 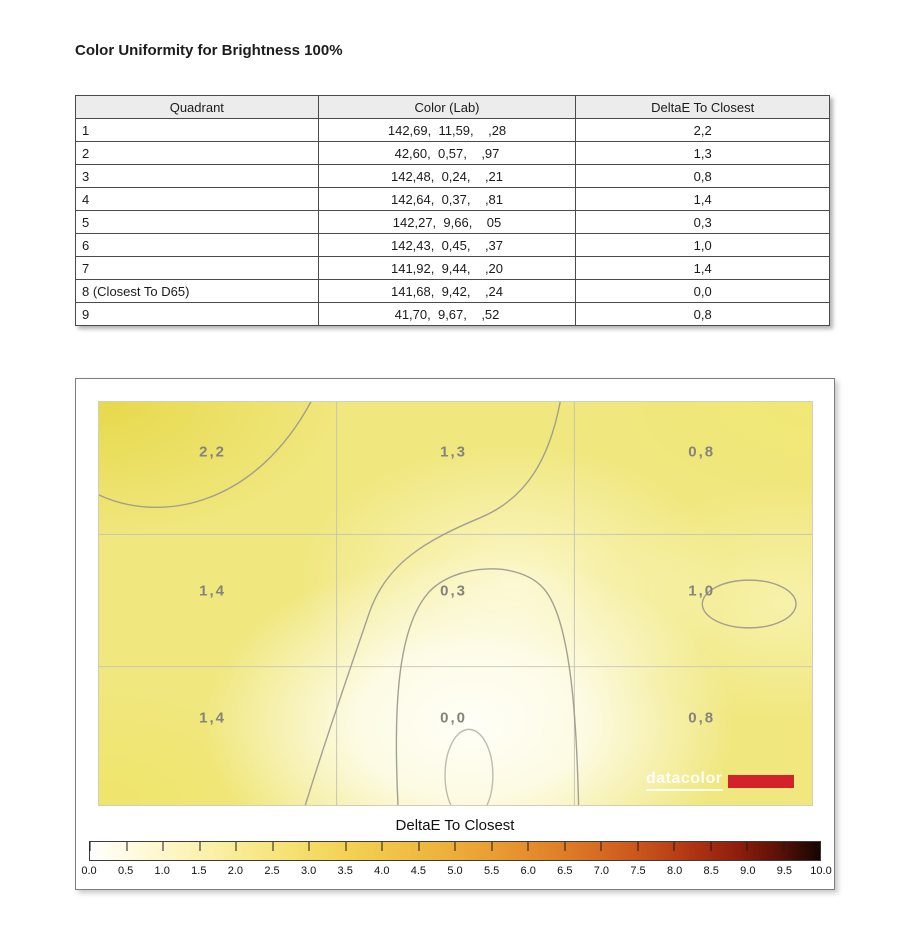 I want to click on colorbar-tick-label: 10.0, so click(x=821, y=871).